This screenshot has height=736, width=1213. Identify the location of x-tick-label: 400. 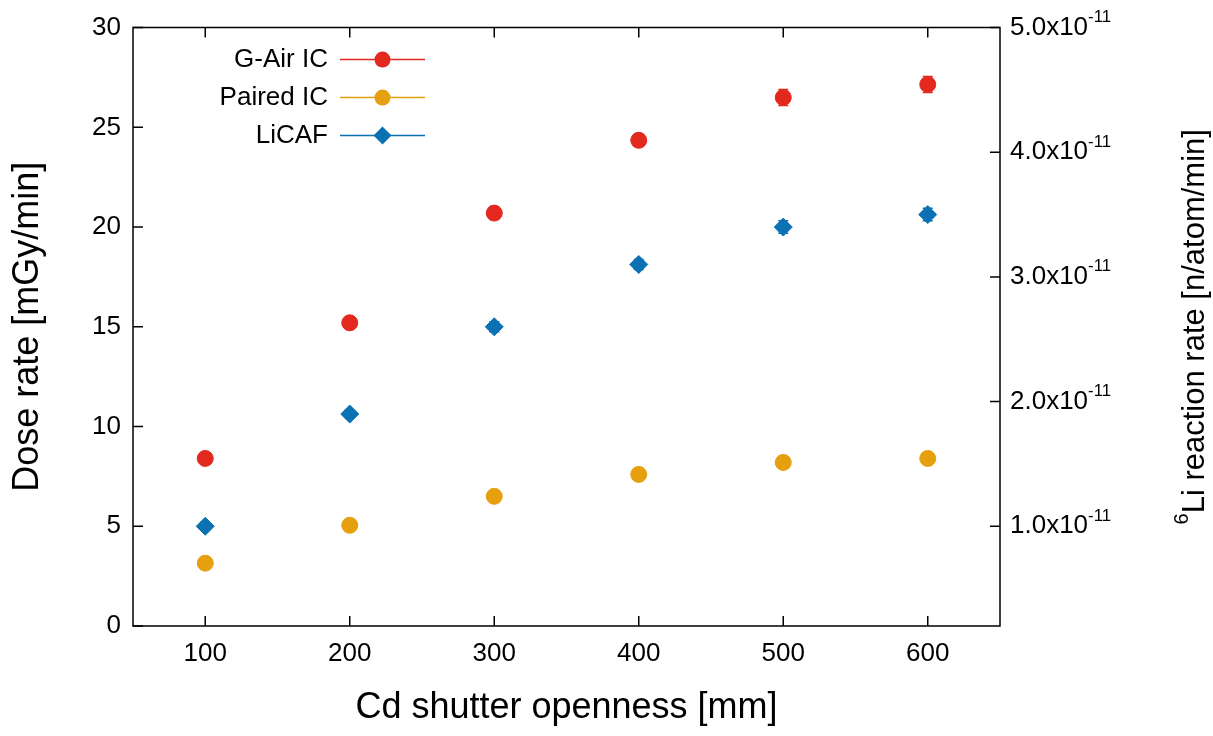
(639, 651).